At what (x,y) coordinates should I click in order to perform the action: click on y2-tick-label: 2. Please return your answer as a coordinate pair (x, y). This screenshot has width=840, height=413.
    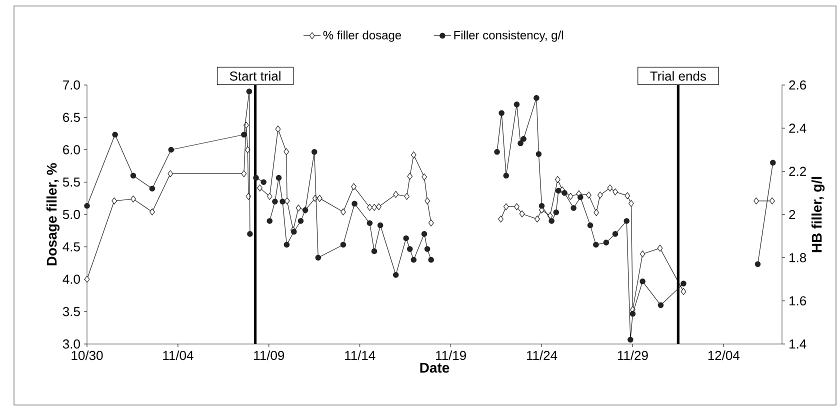
    Looking at the image, I should click on (792, 215).